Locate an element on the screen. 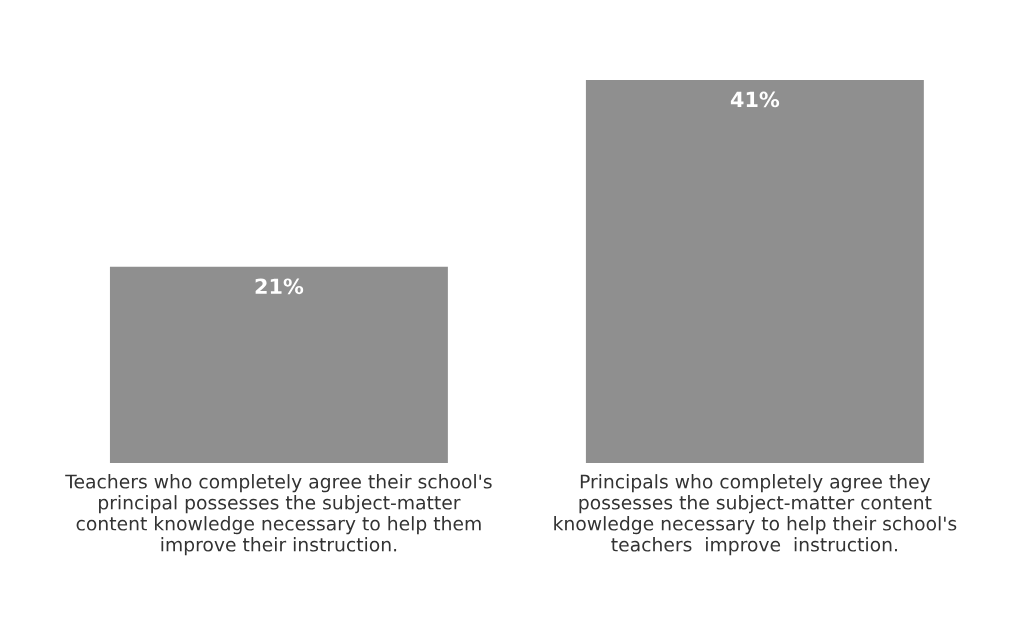 This screenshot has width=1013, height=618. data-label: 21% is located at coordinates (279, 286).